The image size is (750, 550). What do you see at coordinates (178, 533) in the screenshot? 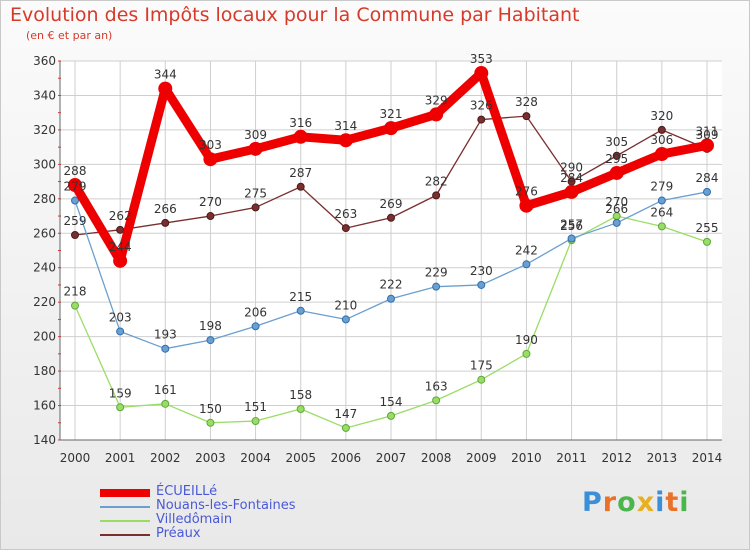
I see `legend-label: Préaux` at bounding box center [178, 533].